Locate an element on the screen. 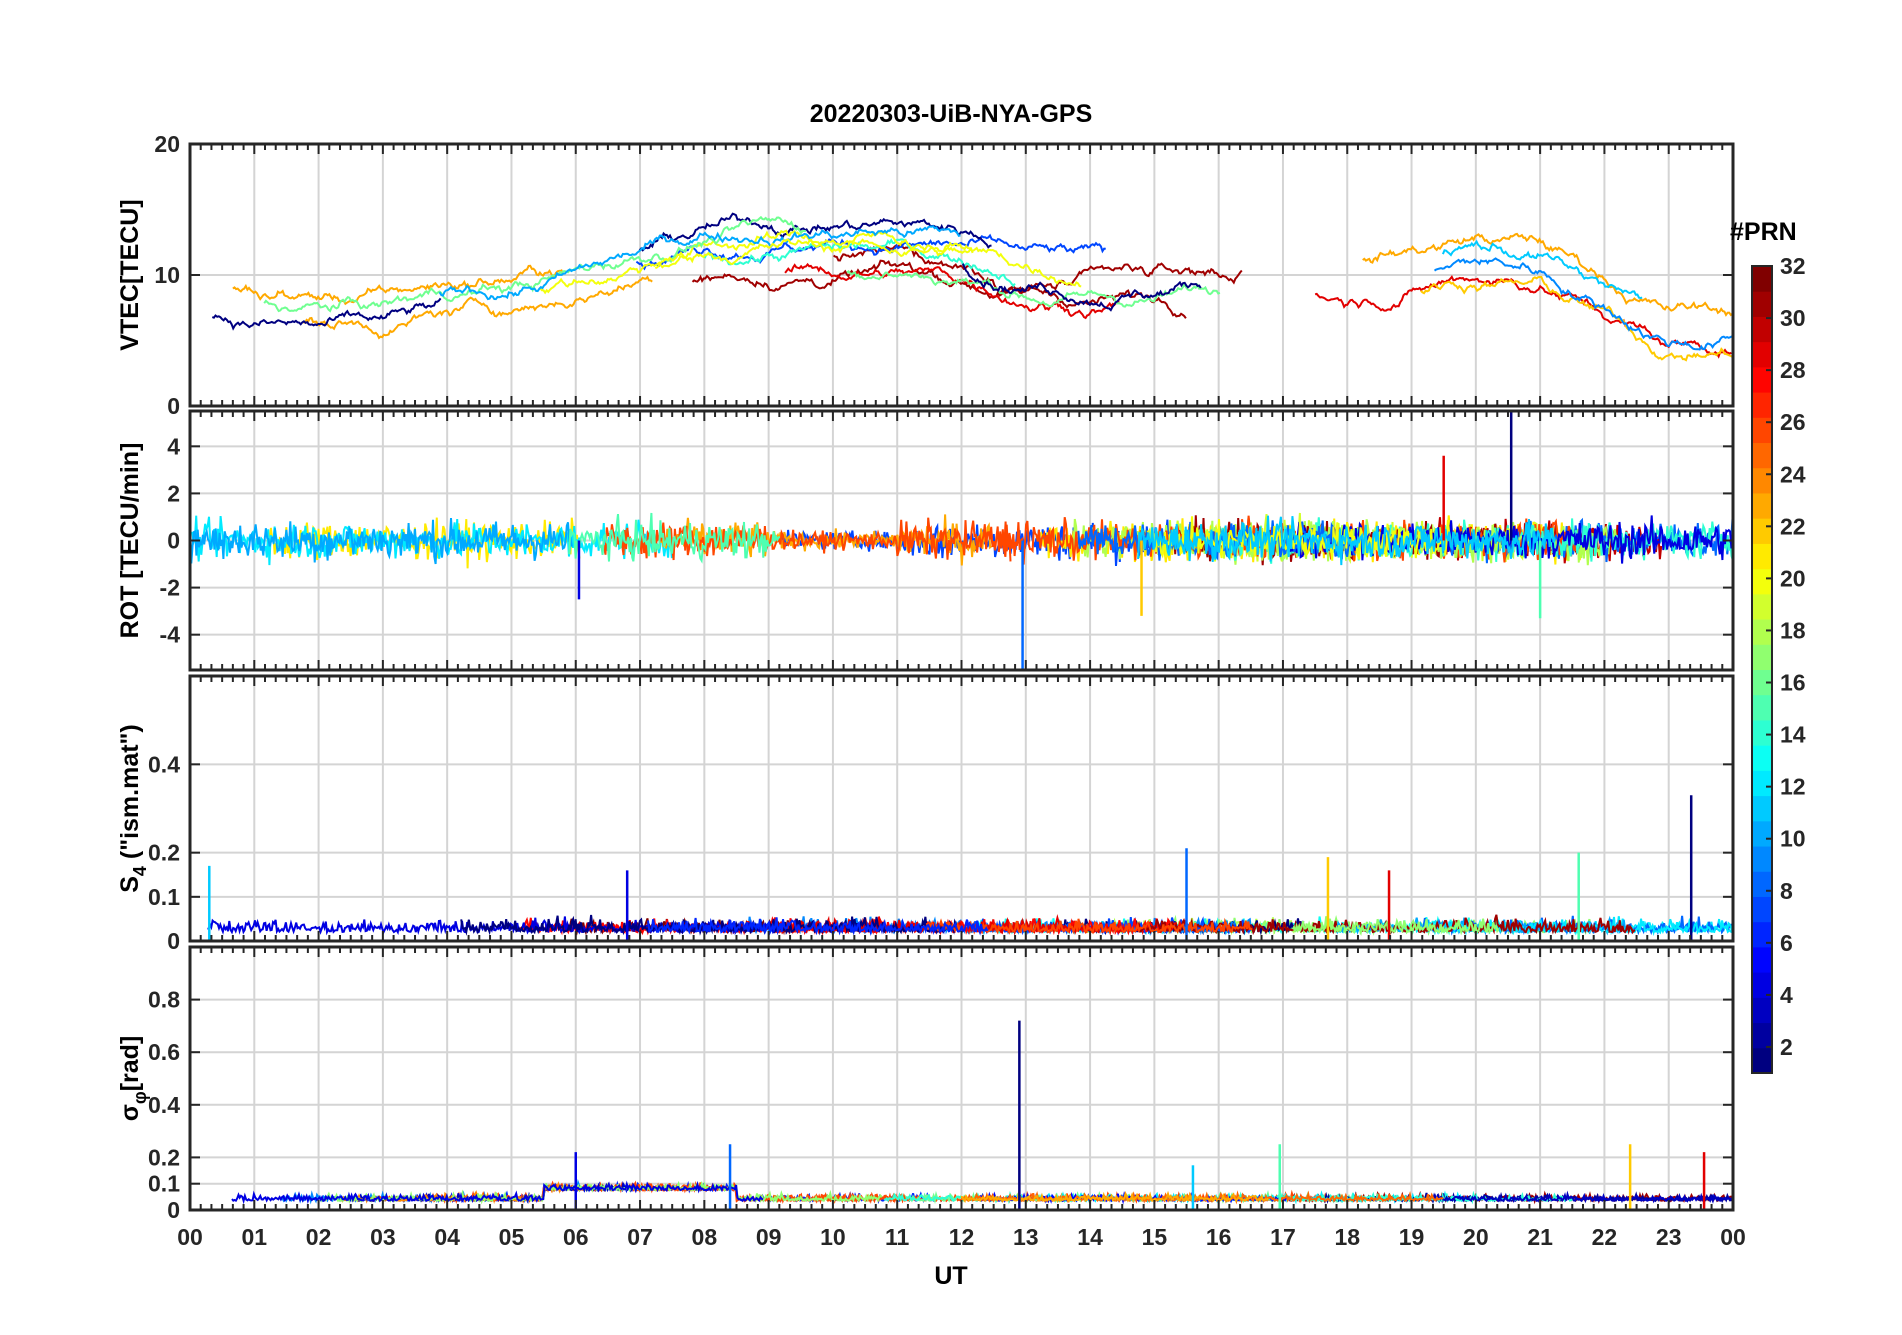 This screenshot has width=1902, height=1335. x-tick-label: 06 is located at coordinates (576, 1237).